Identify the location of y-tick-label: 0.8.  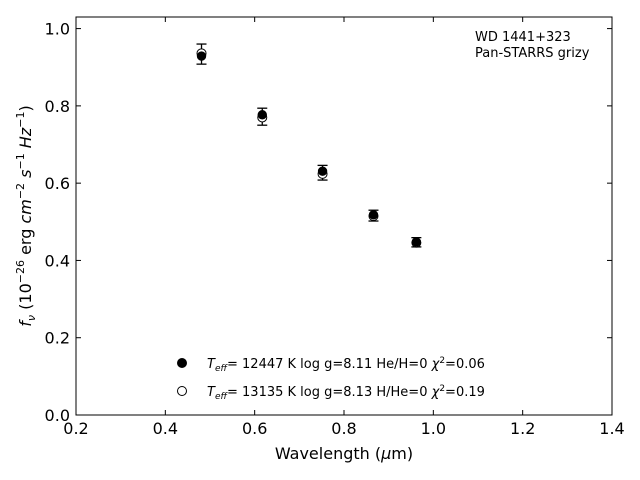
(57, 106).